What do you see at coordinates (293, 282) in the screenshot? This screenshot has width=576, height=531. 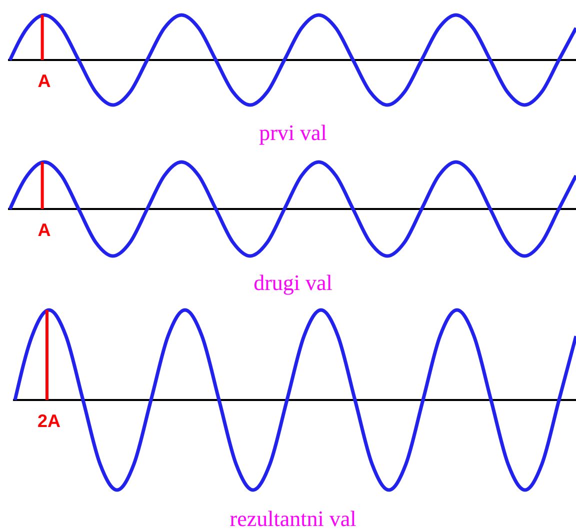 I see `text: drugi val` at bounding box center [293, 282].